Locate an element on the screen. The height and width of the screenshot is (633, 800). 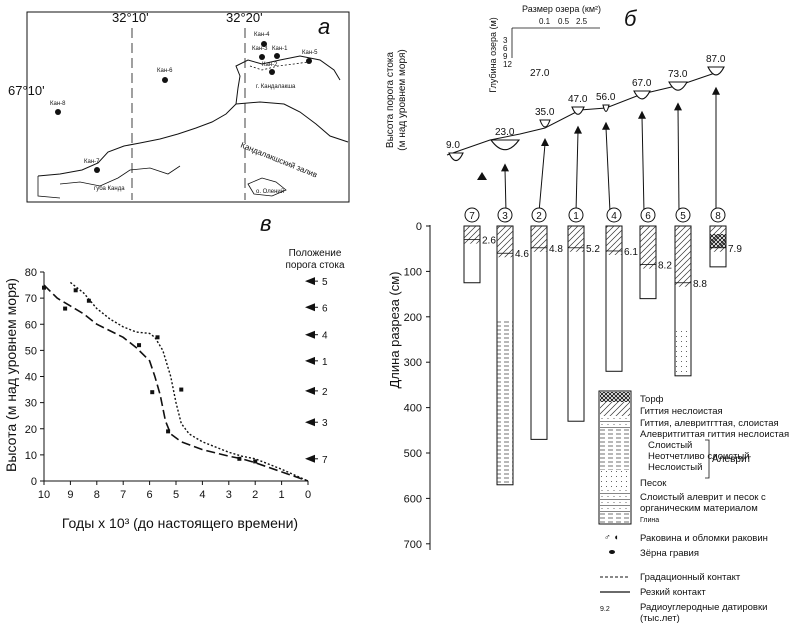
coastline is located at coordinates (189, 116).